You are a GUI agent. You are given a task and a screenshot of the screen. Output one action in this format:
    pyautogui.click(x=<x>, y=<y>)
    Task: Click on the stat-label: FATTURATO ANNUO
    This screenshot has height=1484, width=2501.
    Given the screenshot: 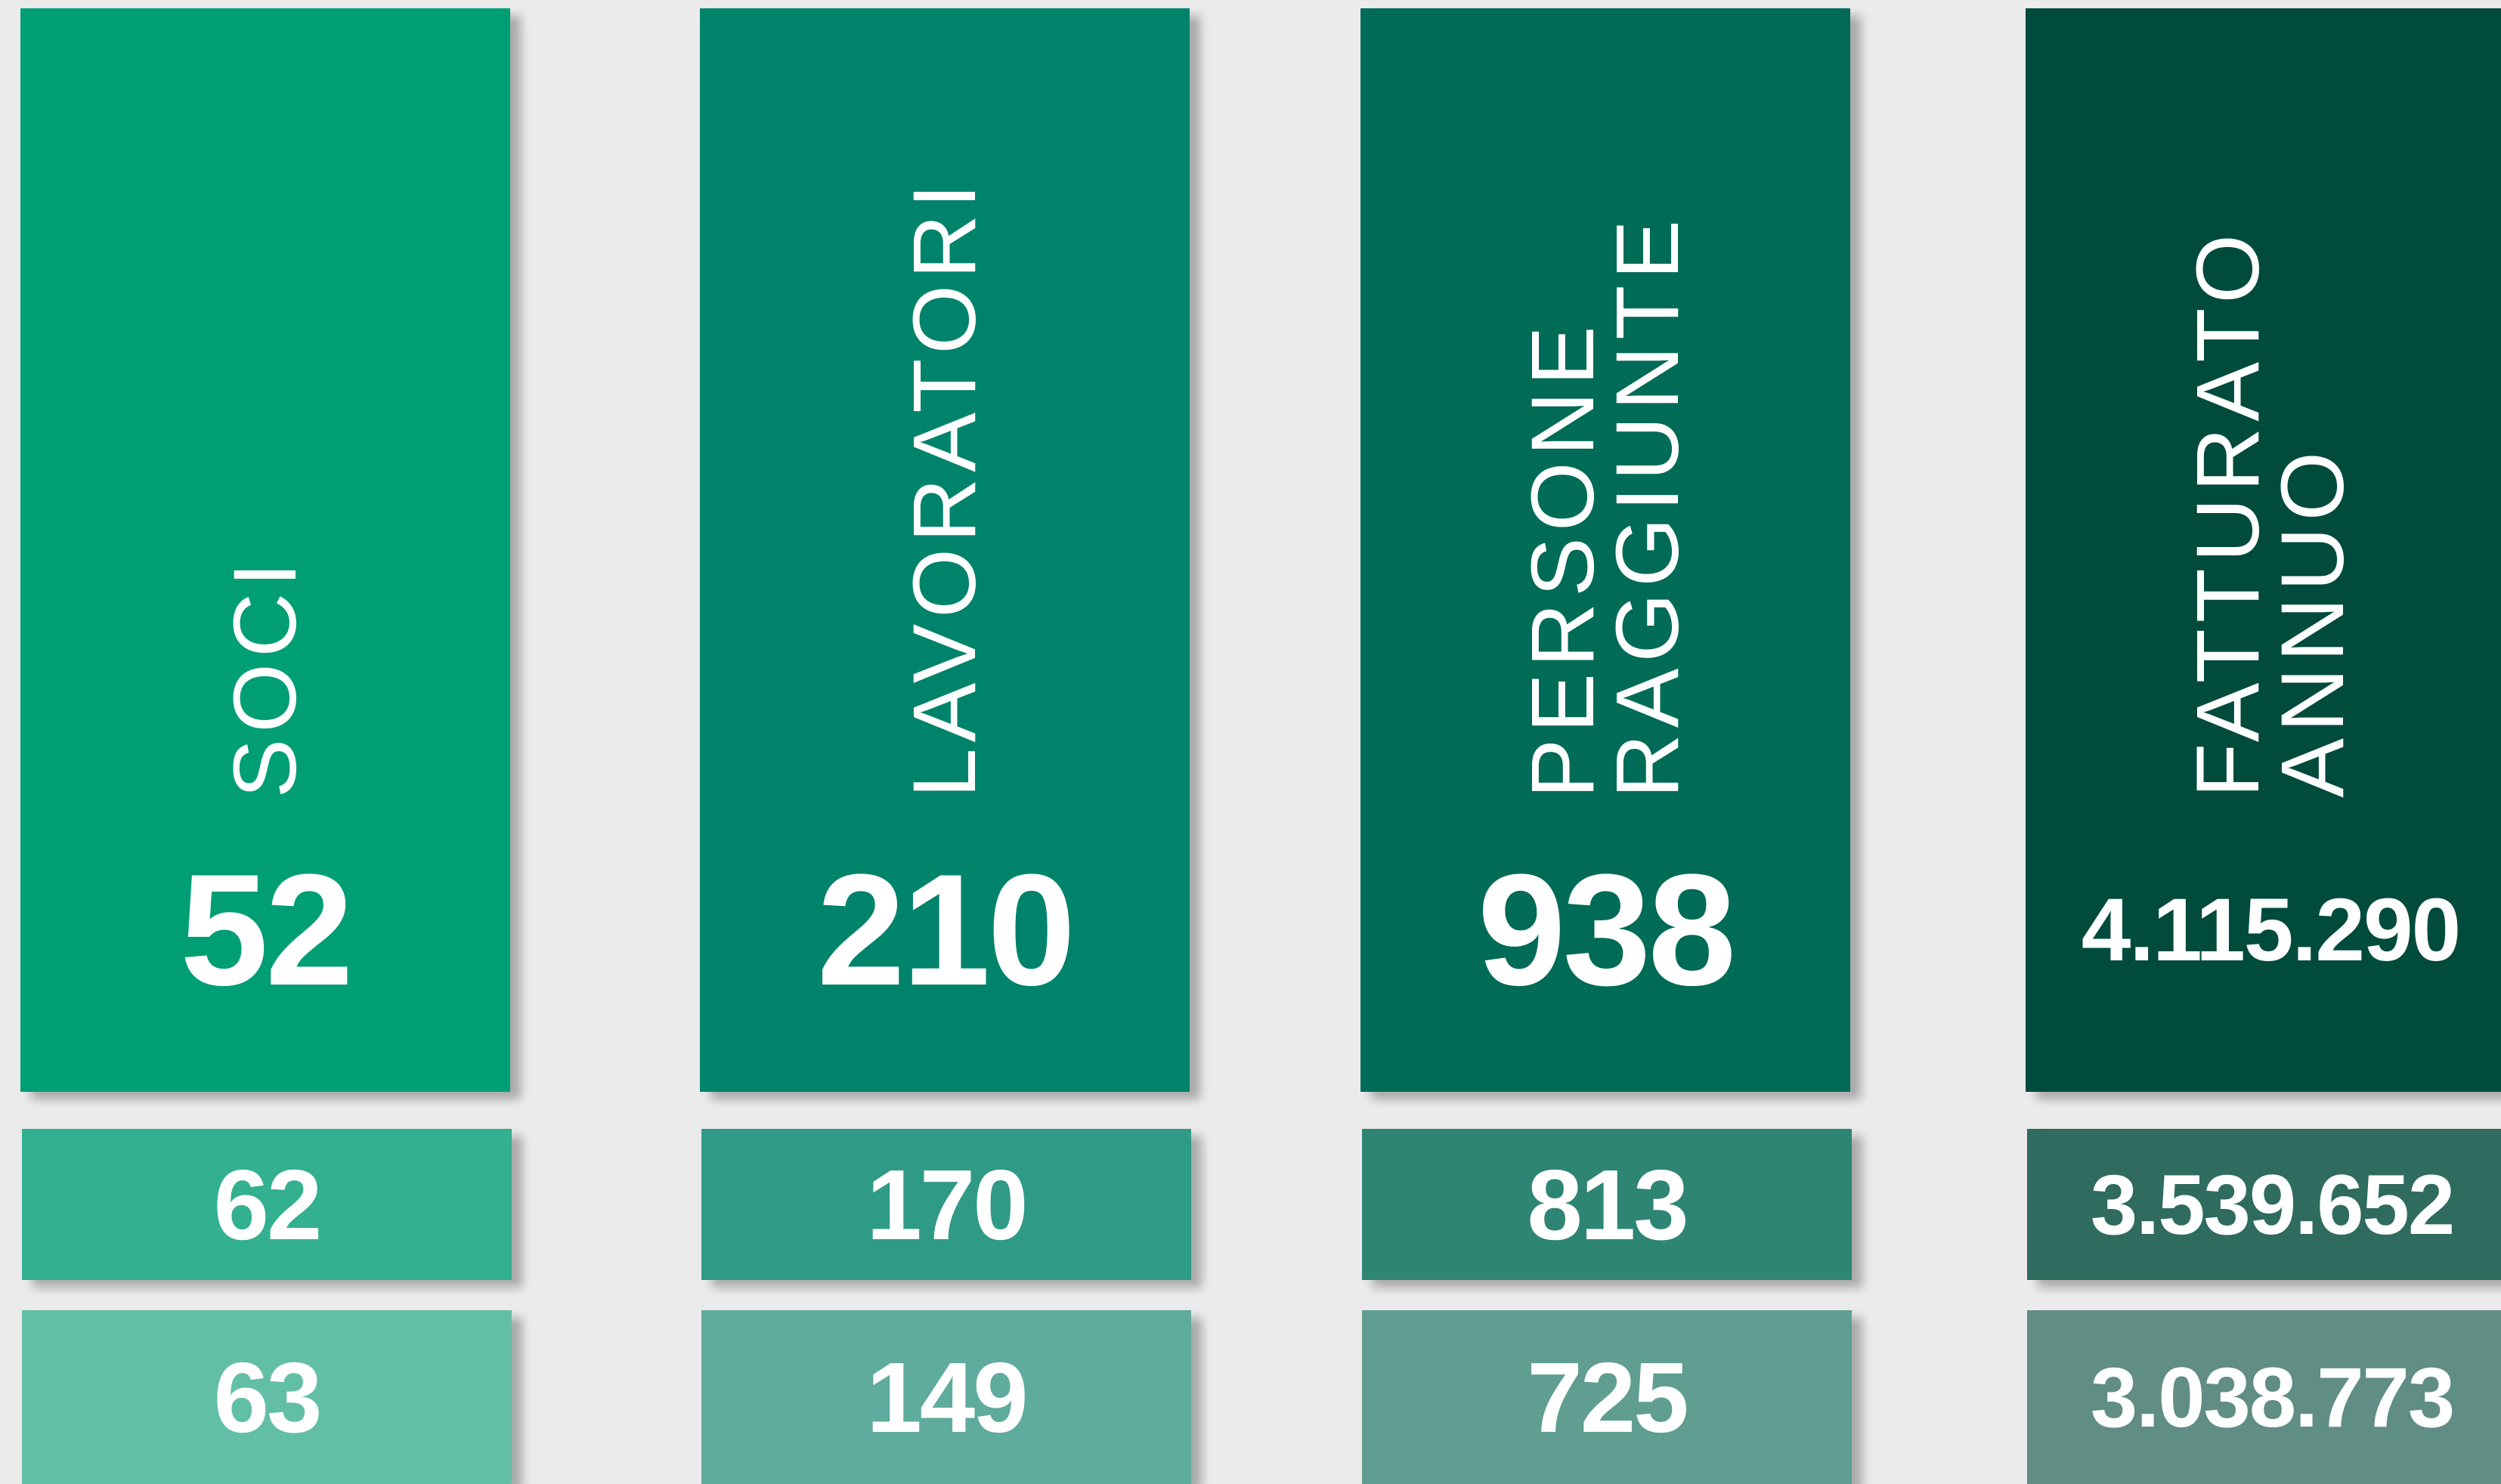 What is the action you would take?
    pyautogui.click(x=2270, y=513)
    